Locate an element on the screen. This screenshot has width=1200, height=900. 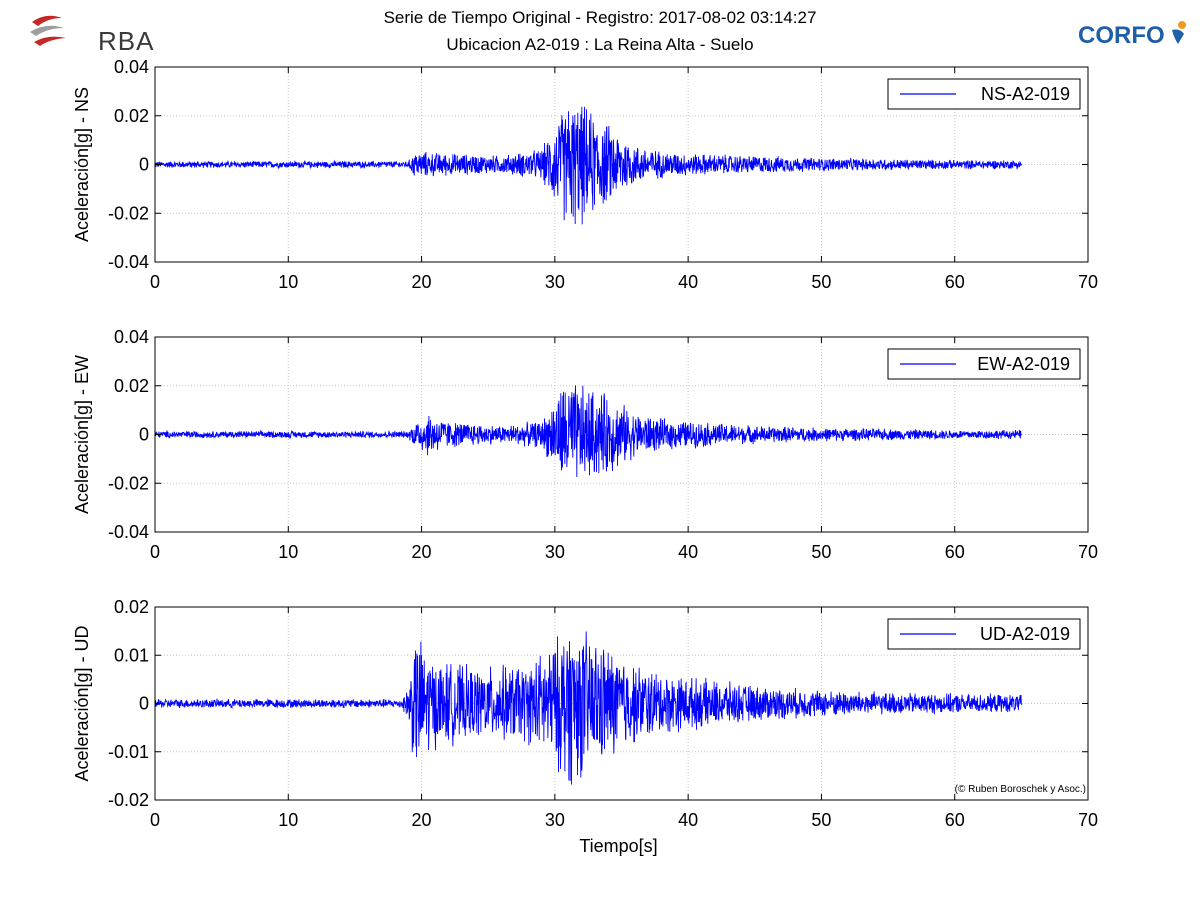
y-tick-label: -0.01 is located at coordinates (128, 752).